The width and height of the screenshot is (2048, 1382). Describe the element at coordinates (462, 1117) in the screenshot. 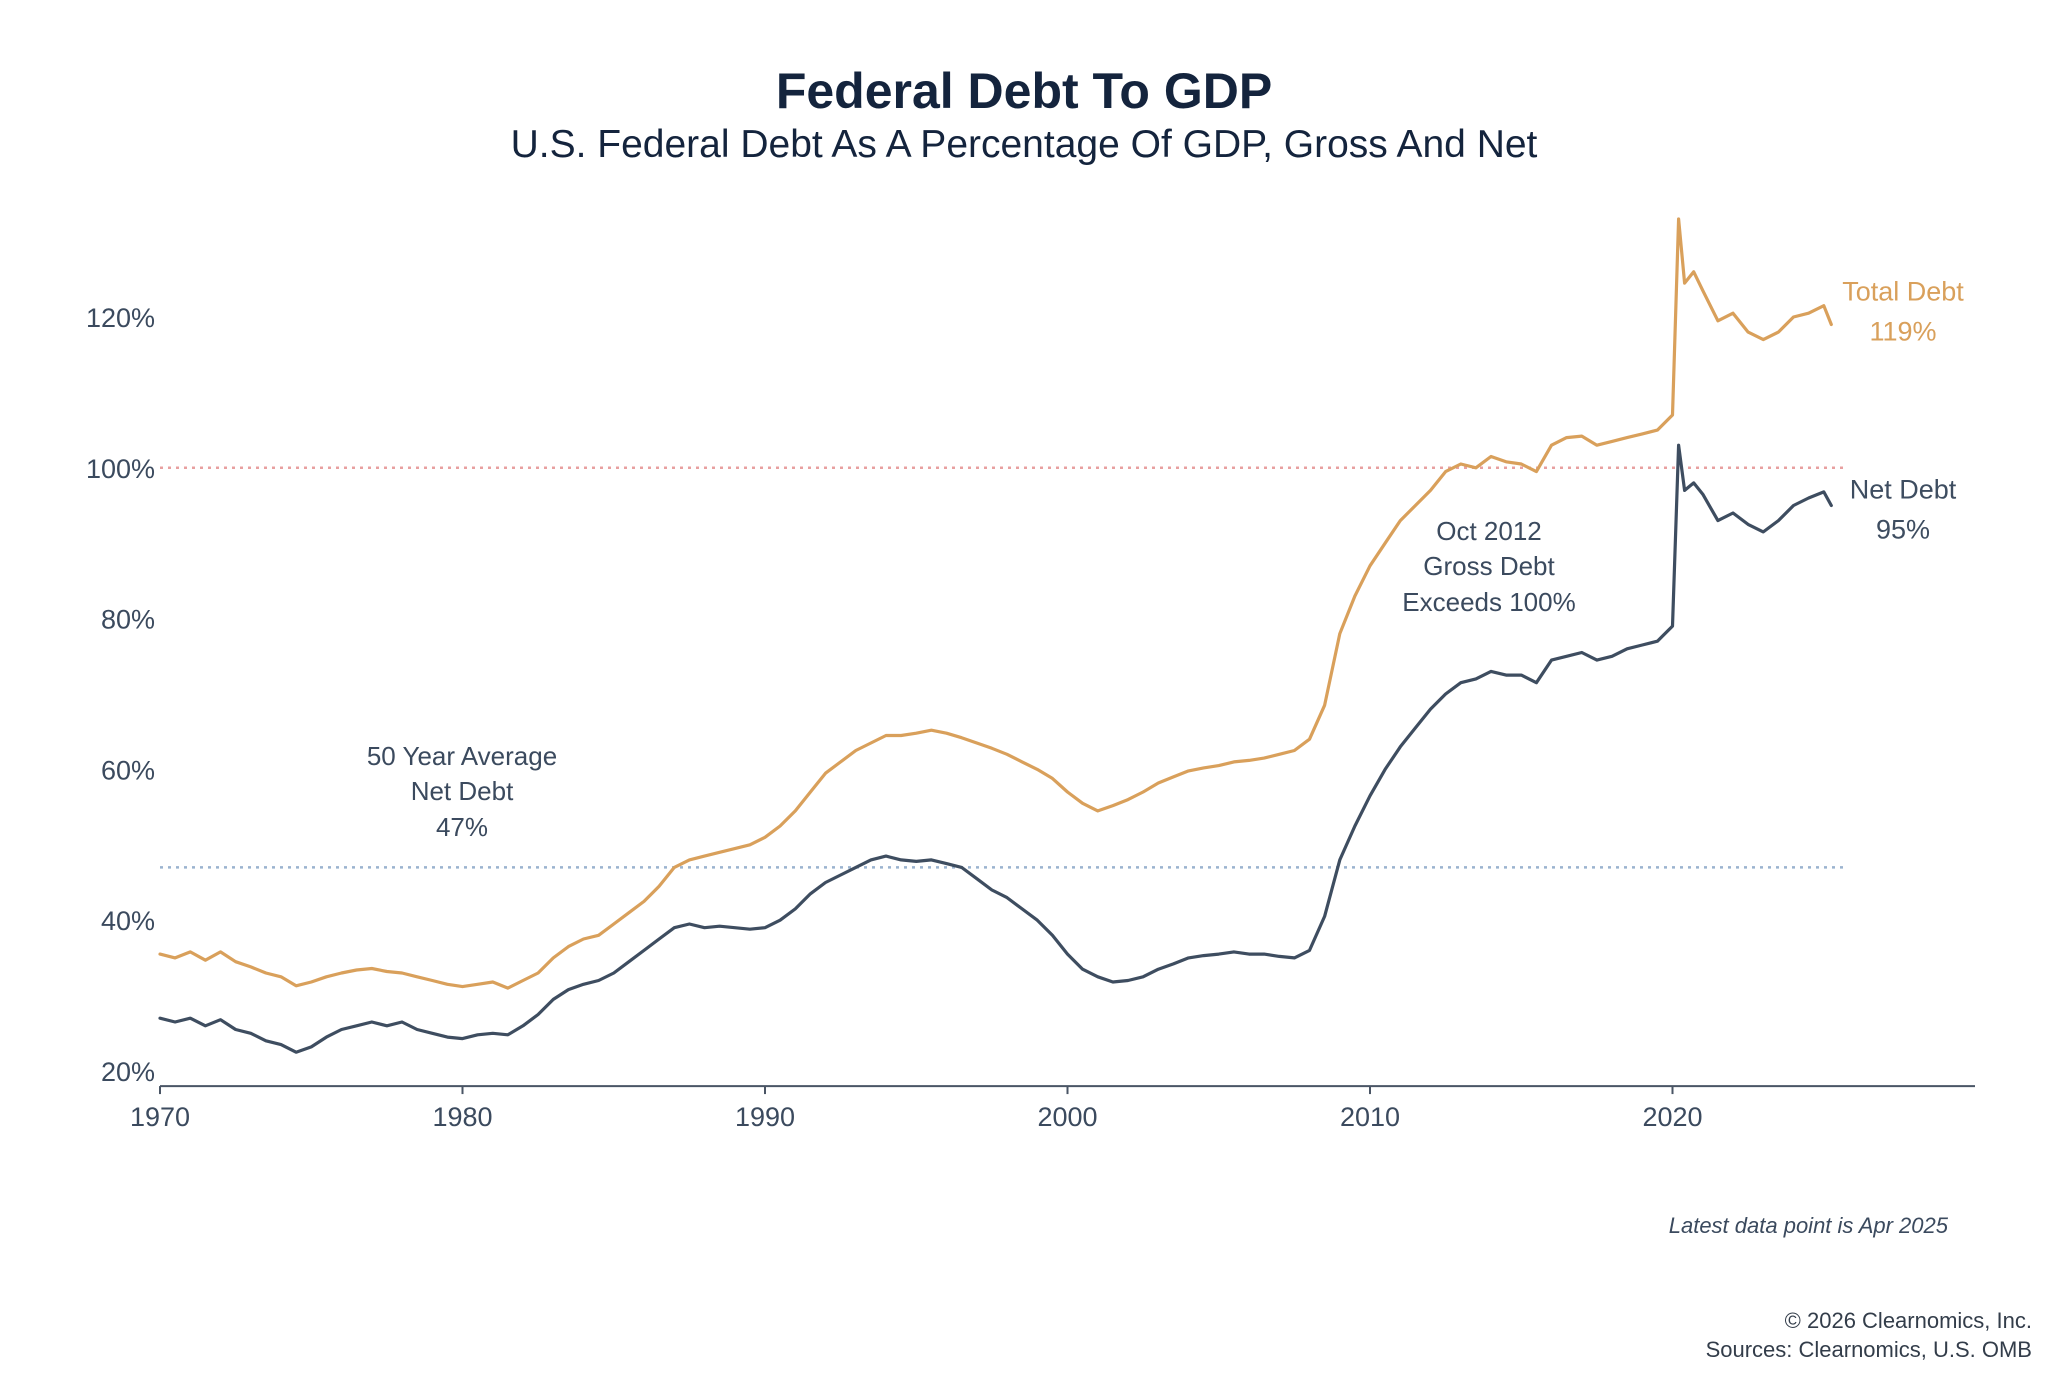

I see `x-tick-label: 1980` at that location.